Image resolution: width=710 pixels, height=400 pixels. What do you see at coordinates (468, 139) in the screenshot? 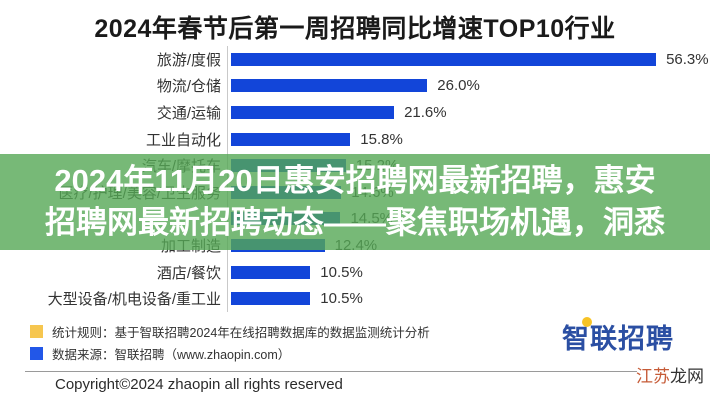
I see `bar-area: 15.8%` at bounding box center [468, 139].